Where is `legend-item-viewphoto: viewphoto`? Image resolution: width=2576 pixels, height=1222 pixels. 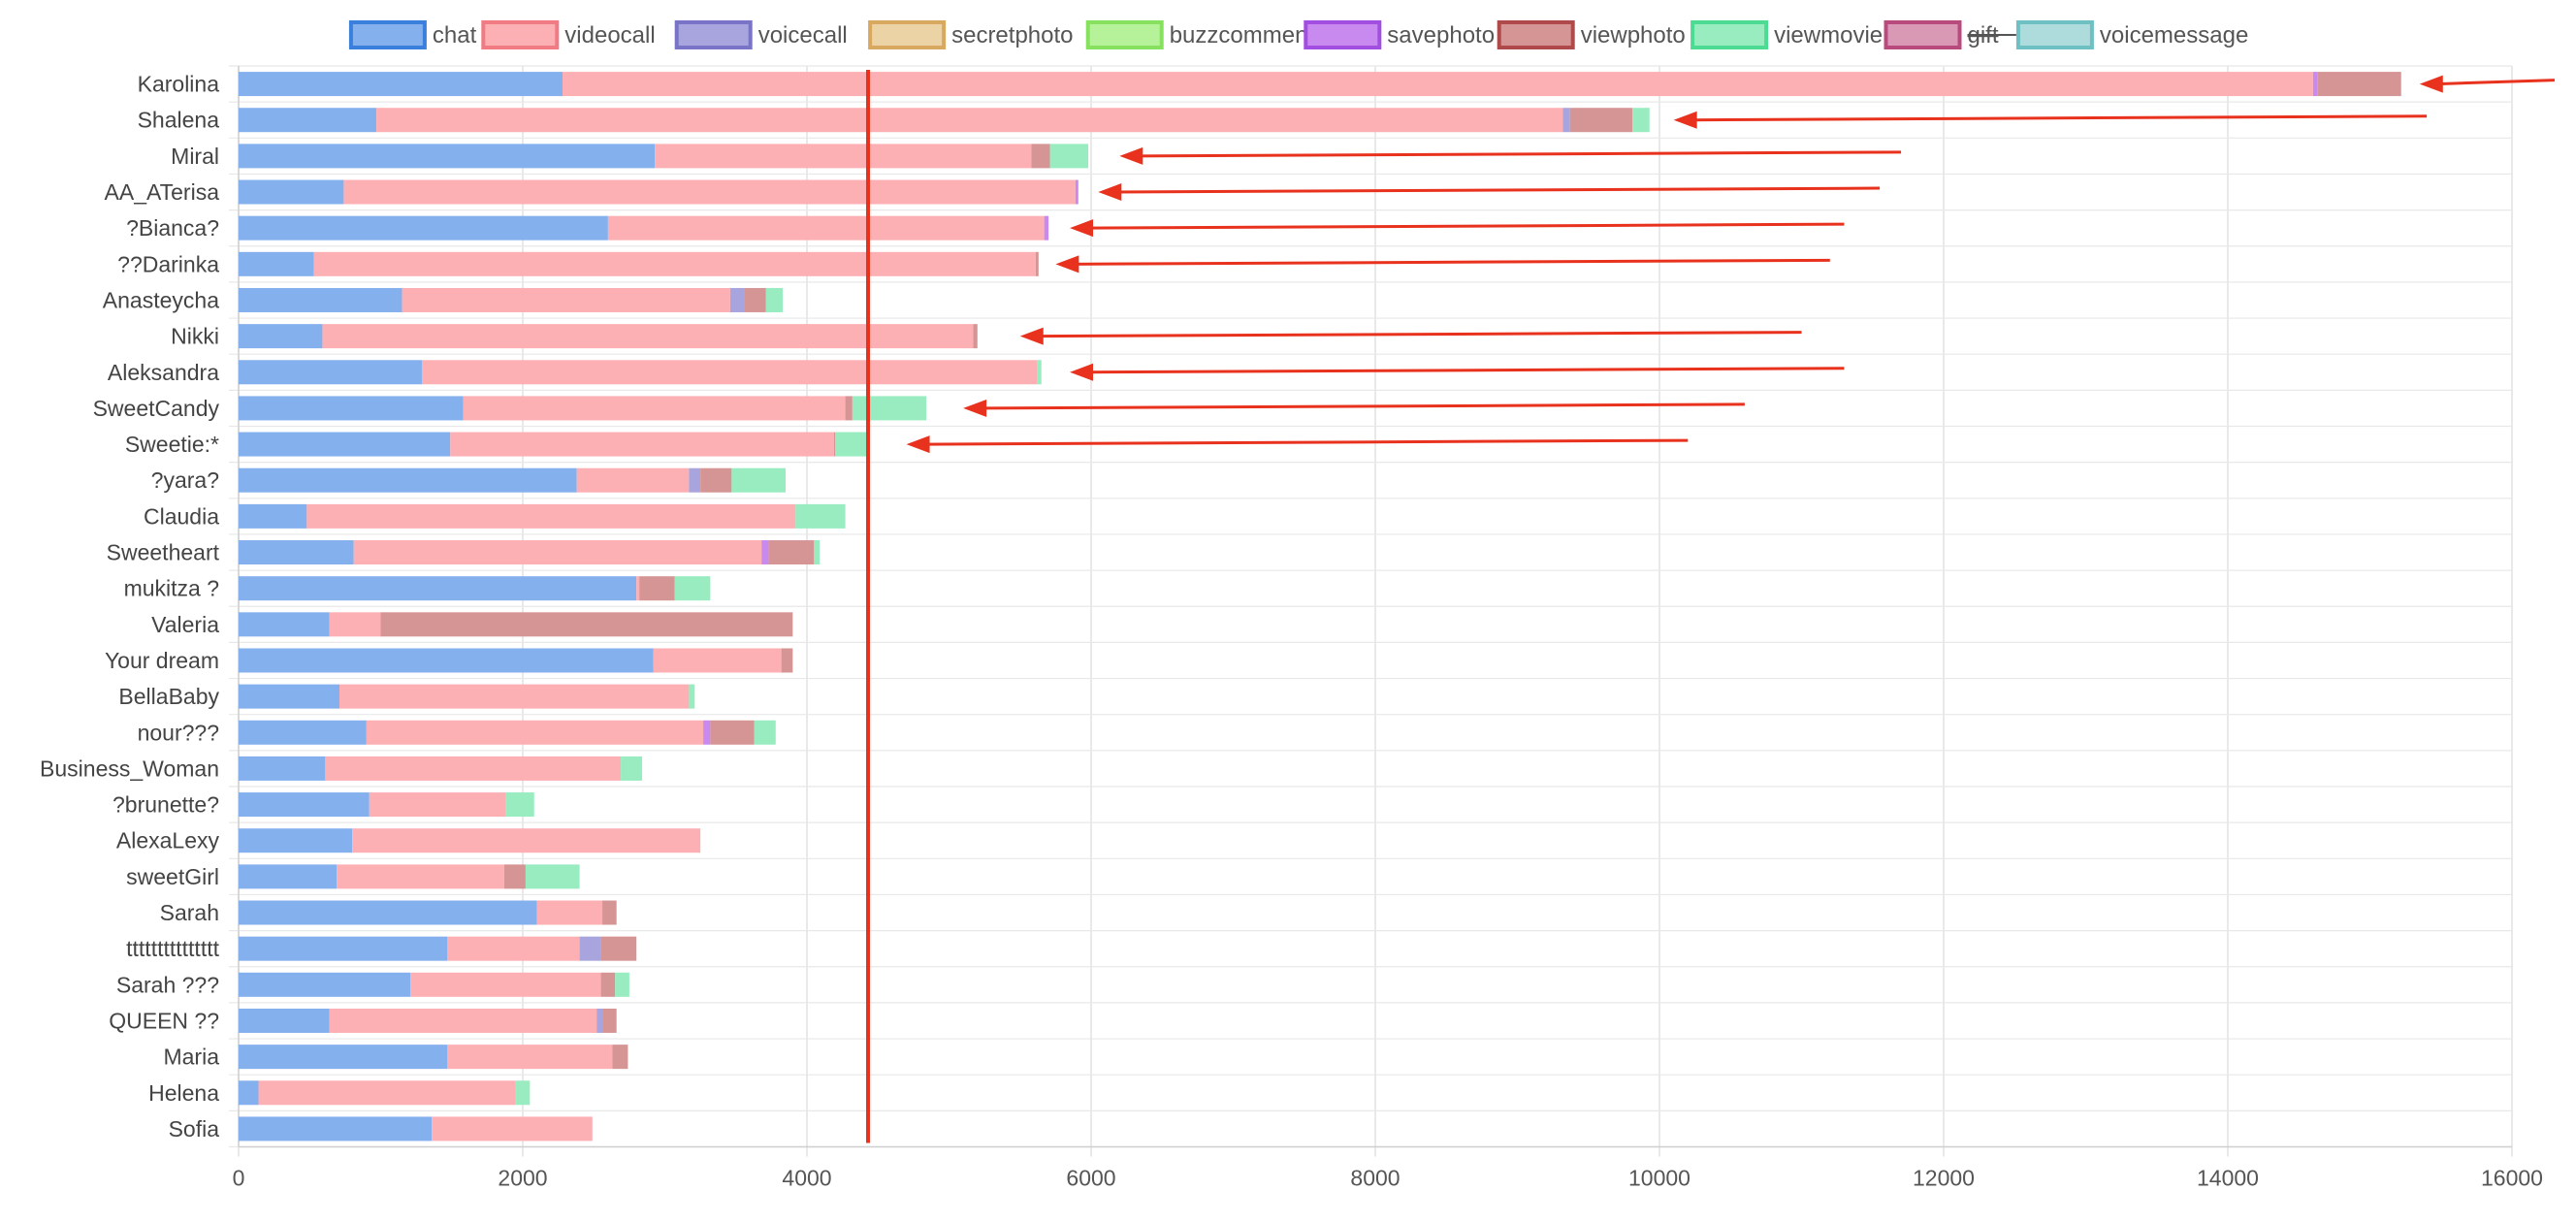
legend-item-viewphoto: viewphoto is located at coordinates (1591, 34).